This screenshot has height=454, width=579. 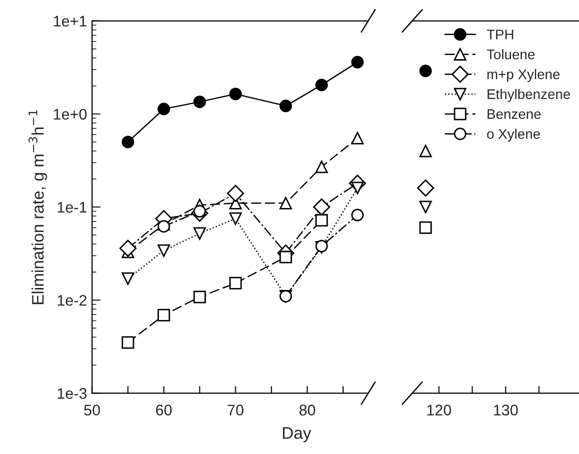 I want to click on y-axis-title: Elimination rate, g m$^{−3}$h$^{−1}$, so click(x=38, y=207).